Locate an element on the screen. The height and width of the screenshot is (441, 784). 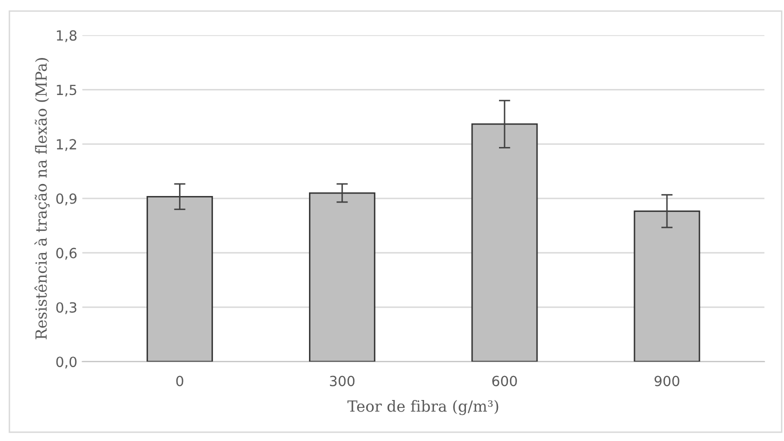
y-tick-label: 0,3 is located at coordinates (66, 308).